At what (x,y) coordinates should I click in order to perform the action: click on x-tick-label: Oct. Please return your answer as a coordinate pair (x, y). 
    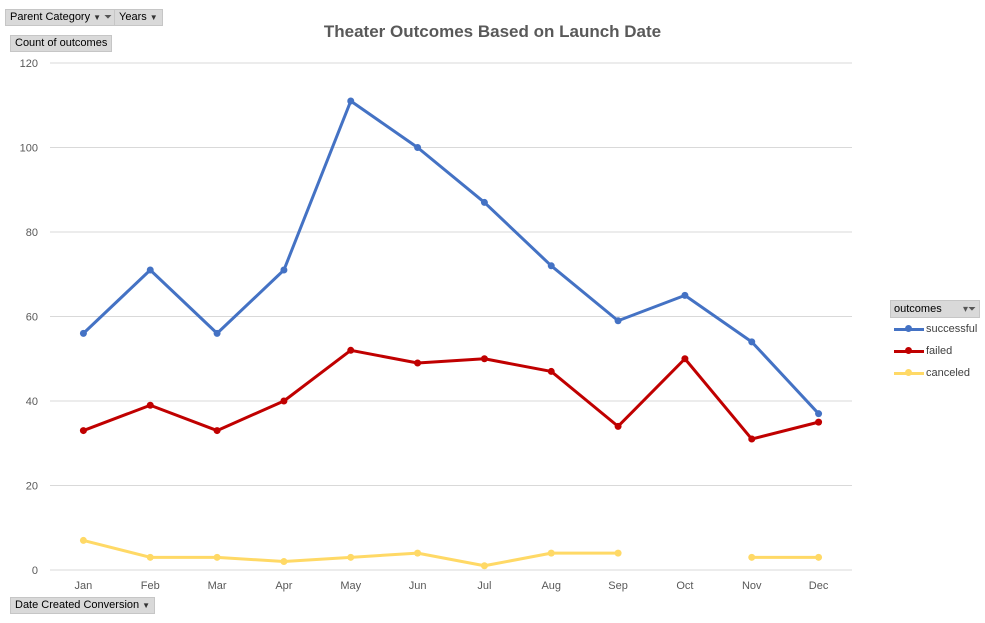
    Looking at the image, I should click on (684, 586).